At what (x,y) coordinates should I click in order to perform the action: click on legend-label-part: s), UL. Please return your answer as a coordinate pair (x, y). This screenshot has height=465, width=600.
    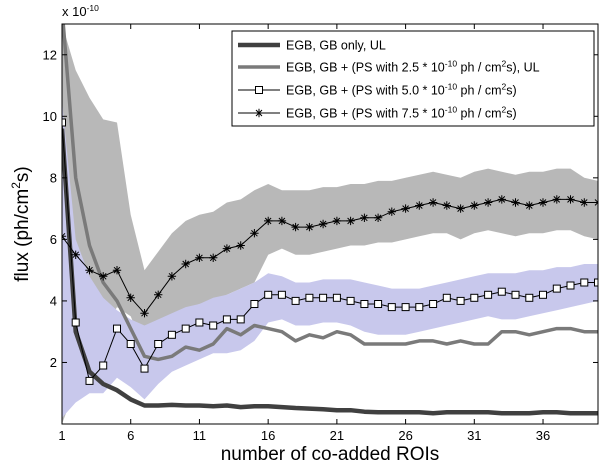
    Looking at the image, I should click on (522, 68).